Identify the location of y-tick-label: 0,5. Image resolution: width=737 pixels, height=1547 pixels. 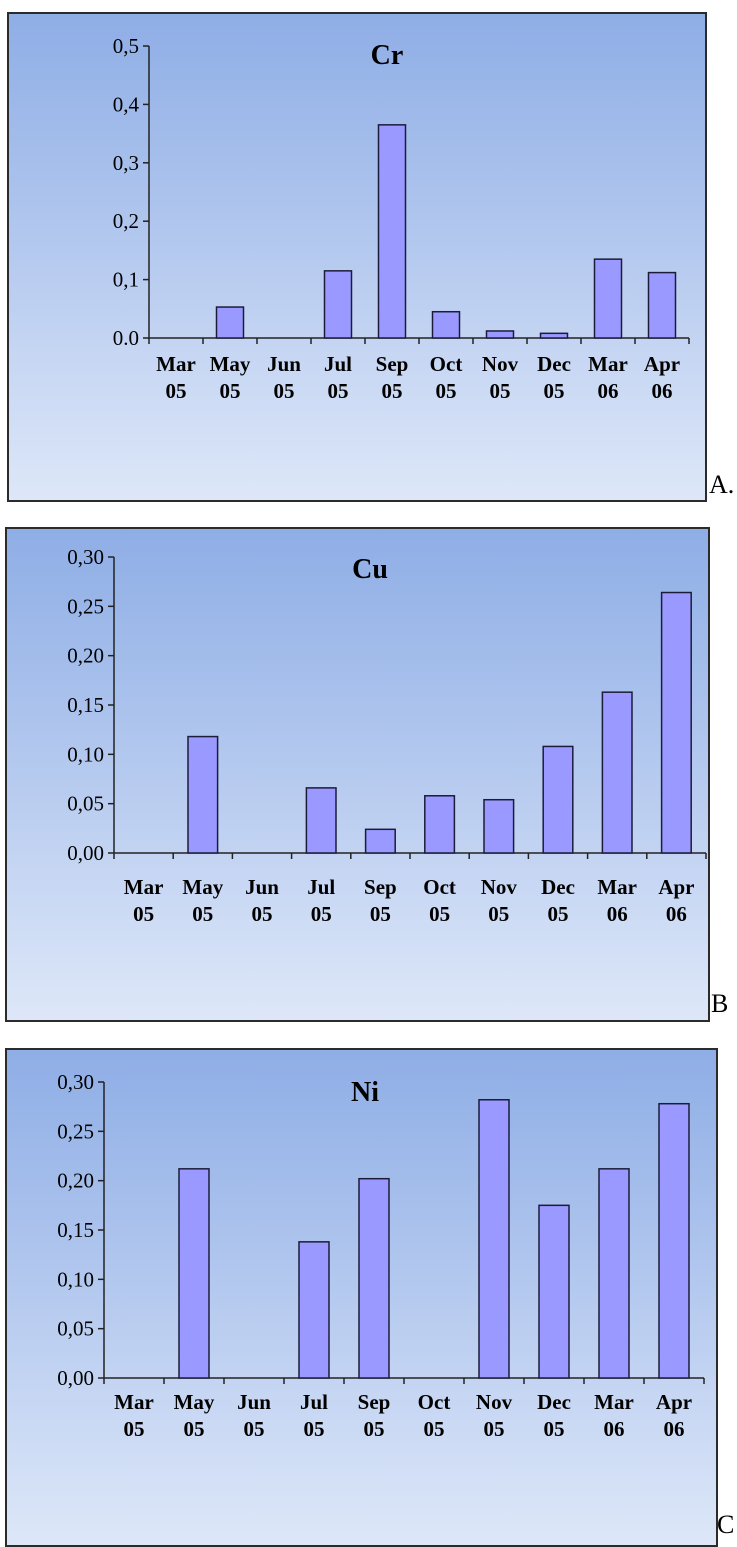
(126, 46).